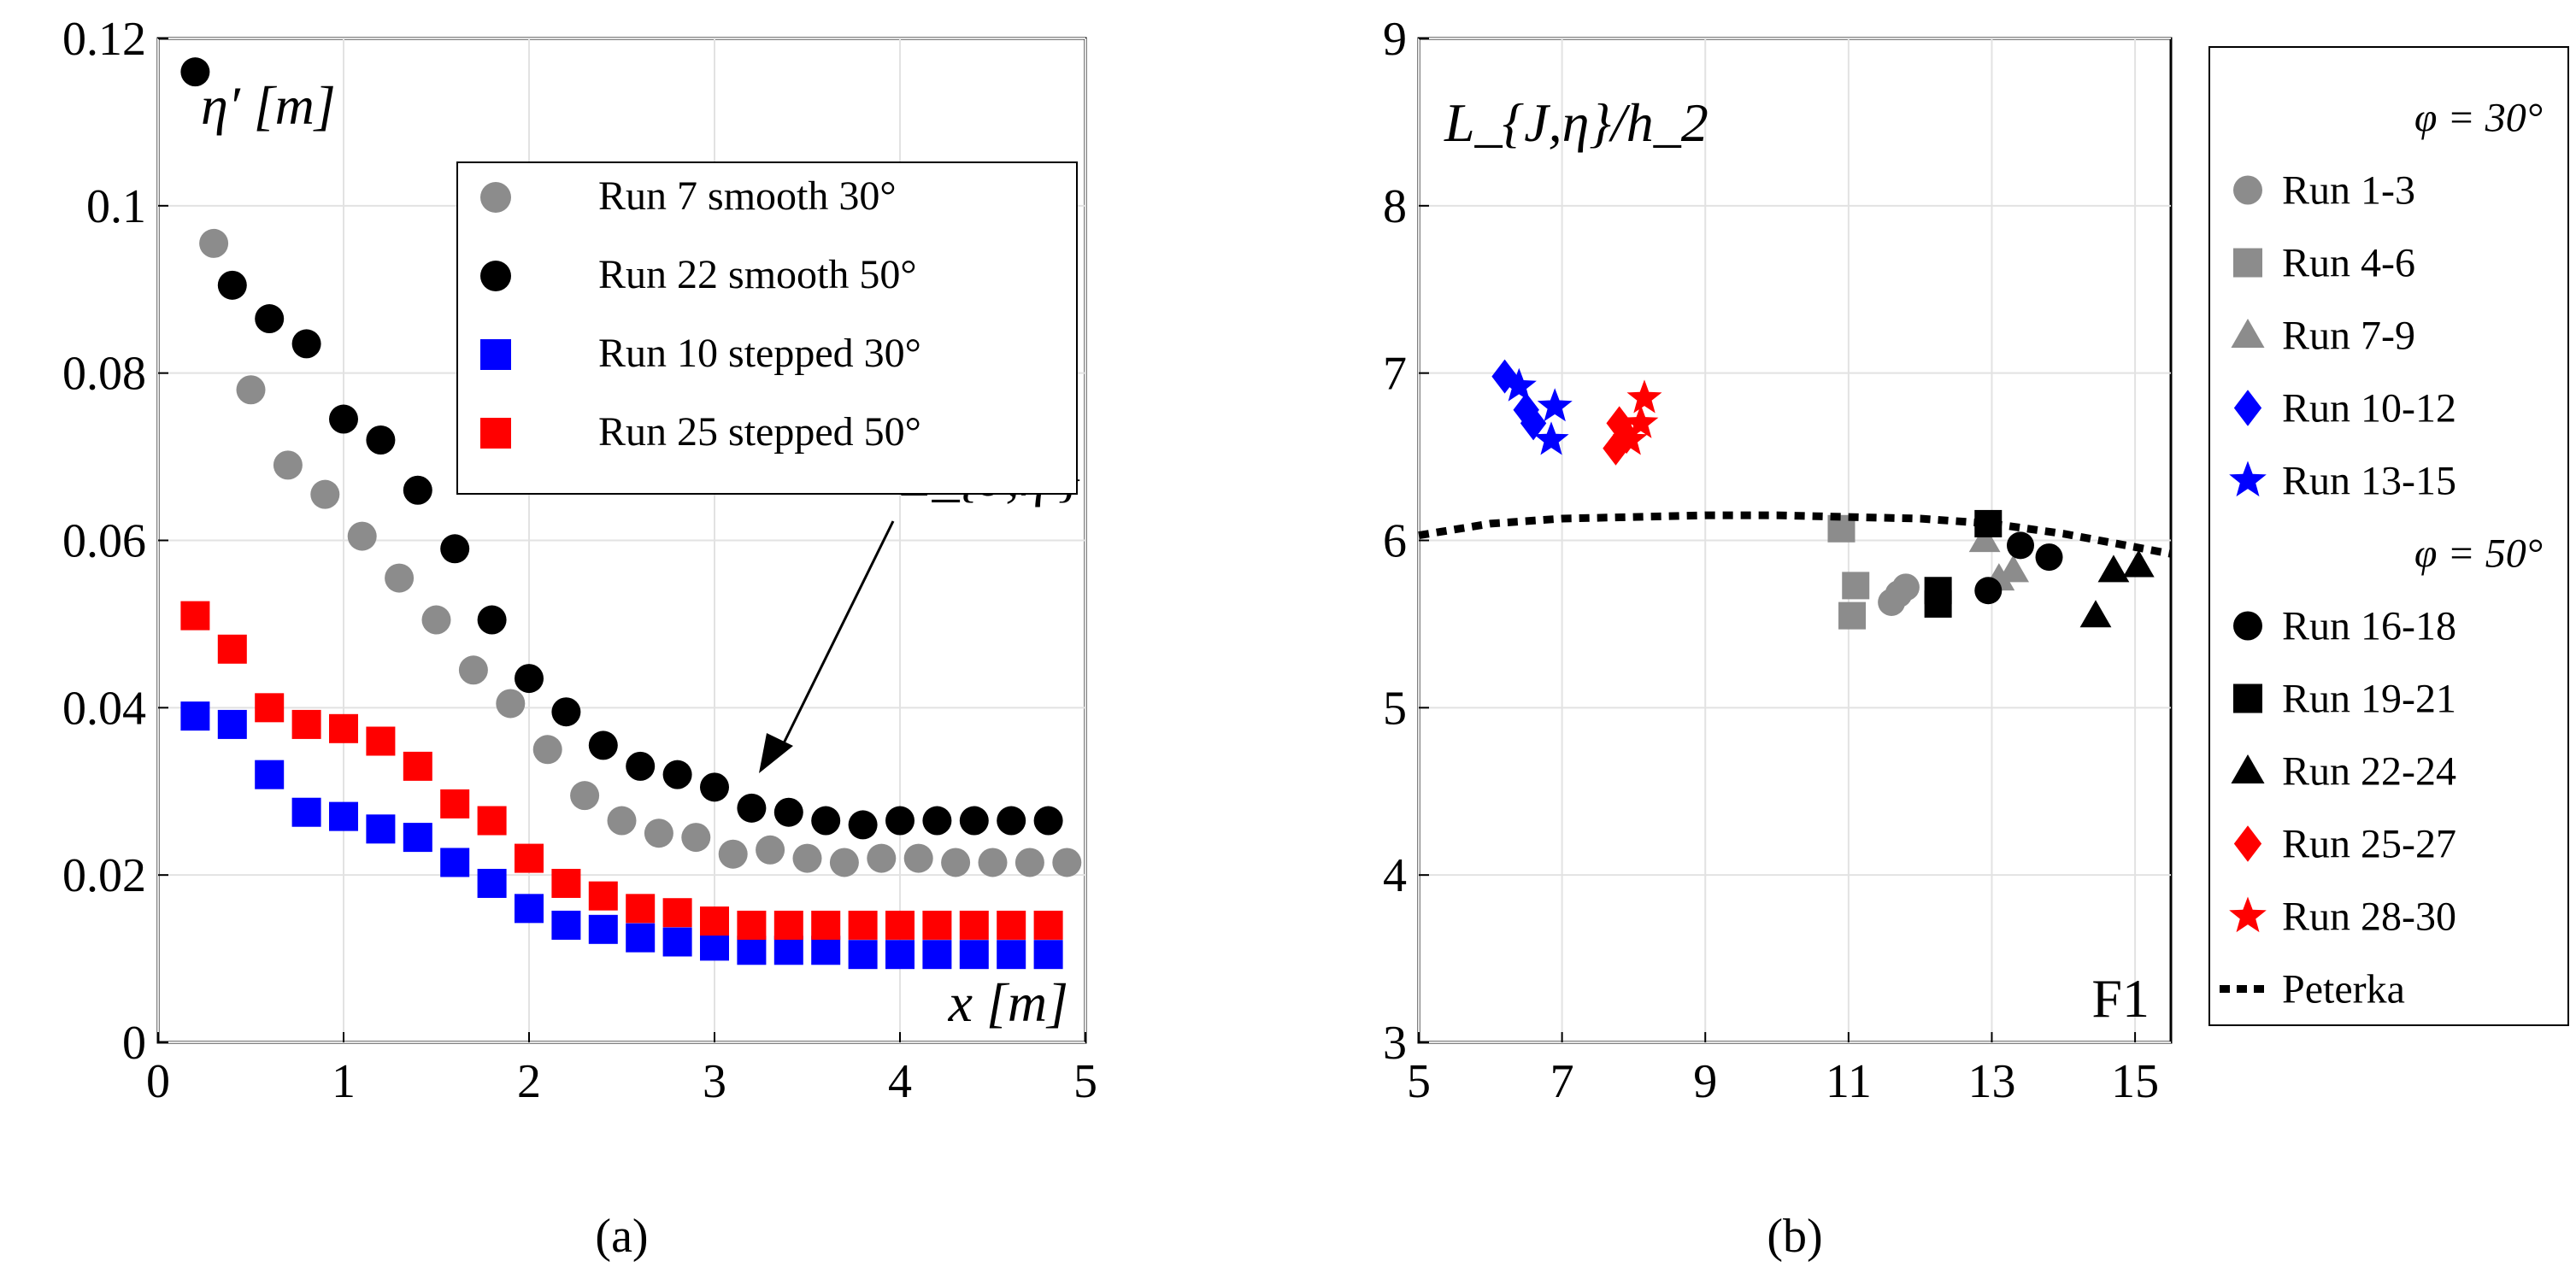 The image size is (2576, 1279). I want to click on panel-b-y-tick-label: 7, so click(1395, 374).